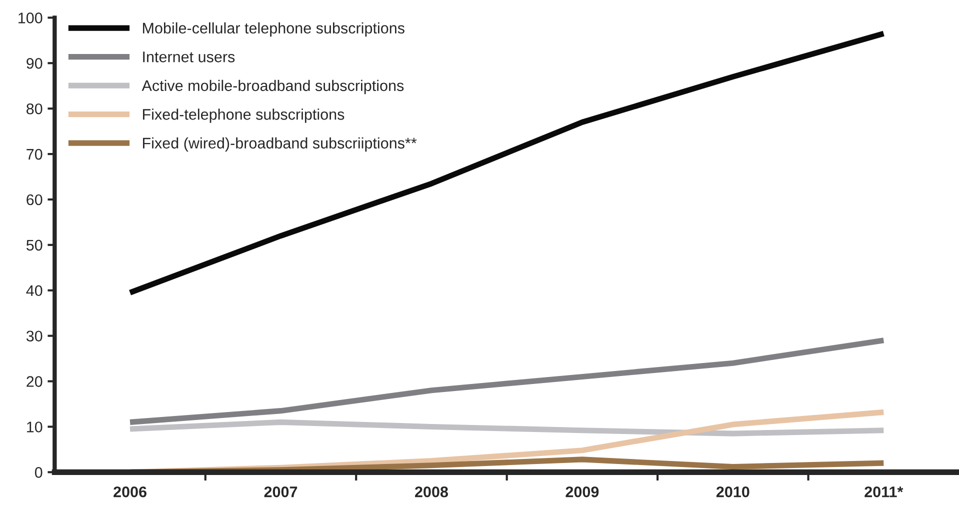 The height and width of the screenshot is (505, 959). What do you see at coordinates (34, 63) in the screenshot?
I see `y-tick-label: 90` at bounding box center [34, 63].